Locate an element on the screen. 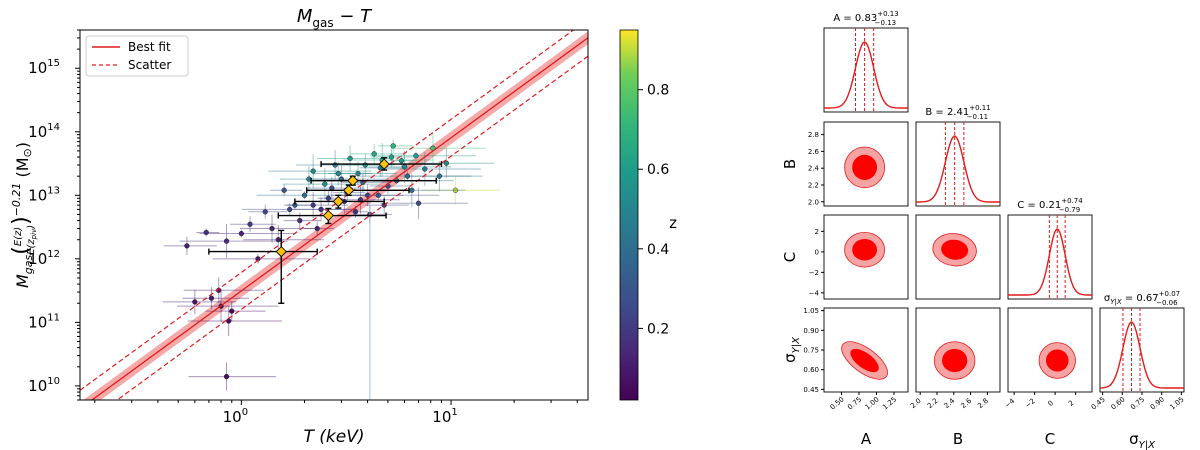  corner-x-tick-label: 1.05 is located at coordinates (1177, 403).